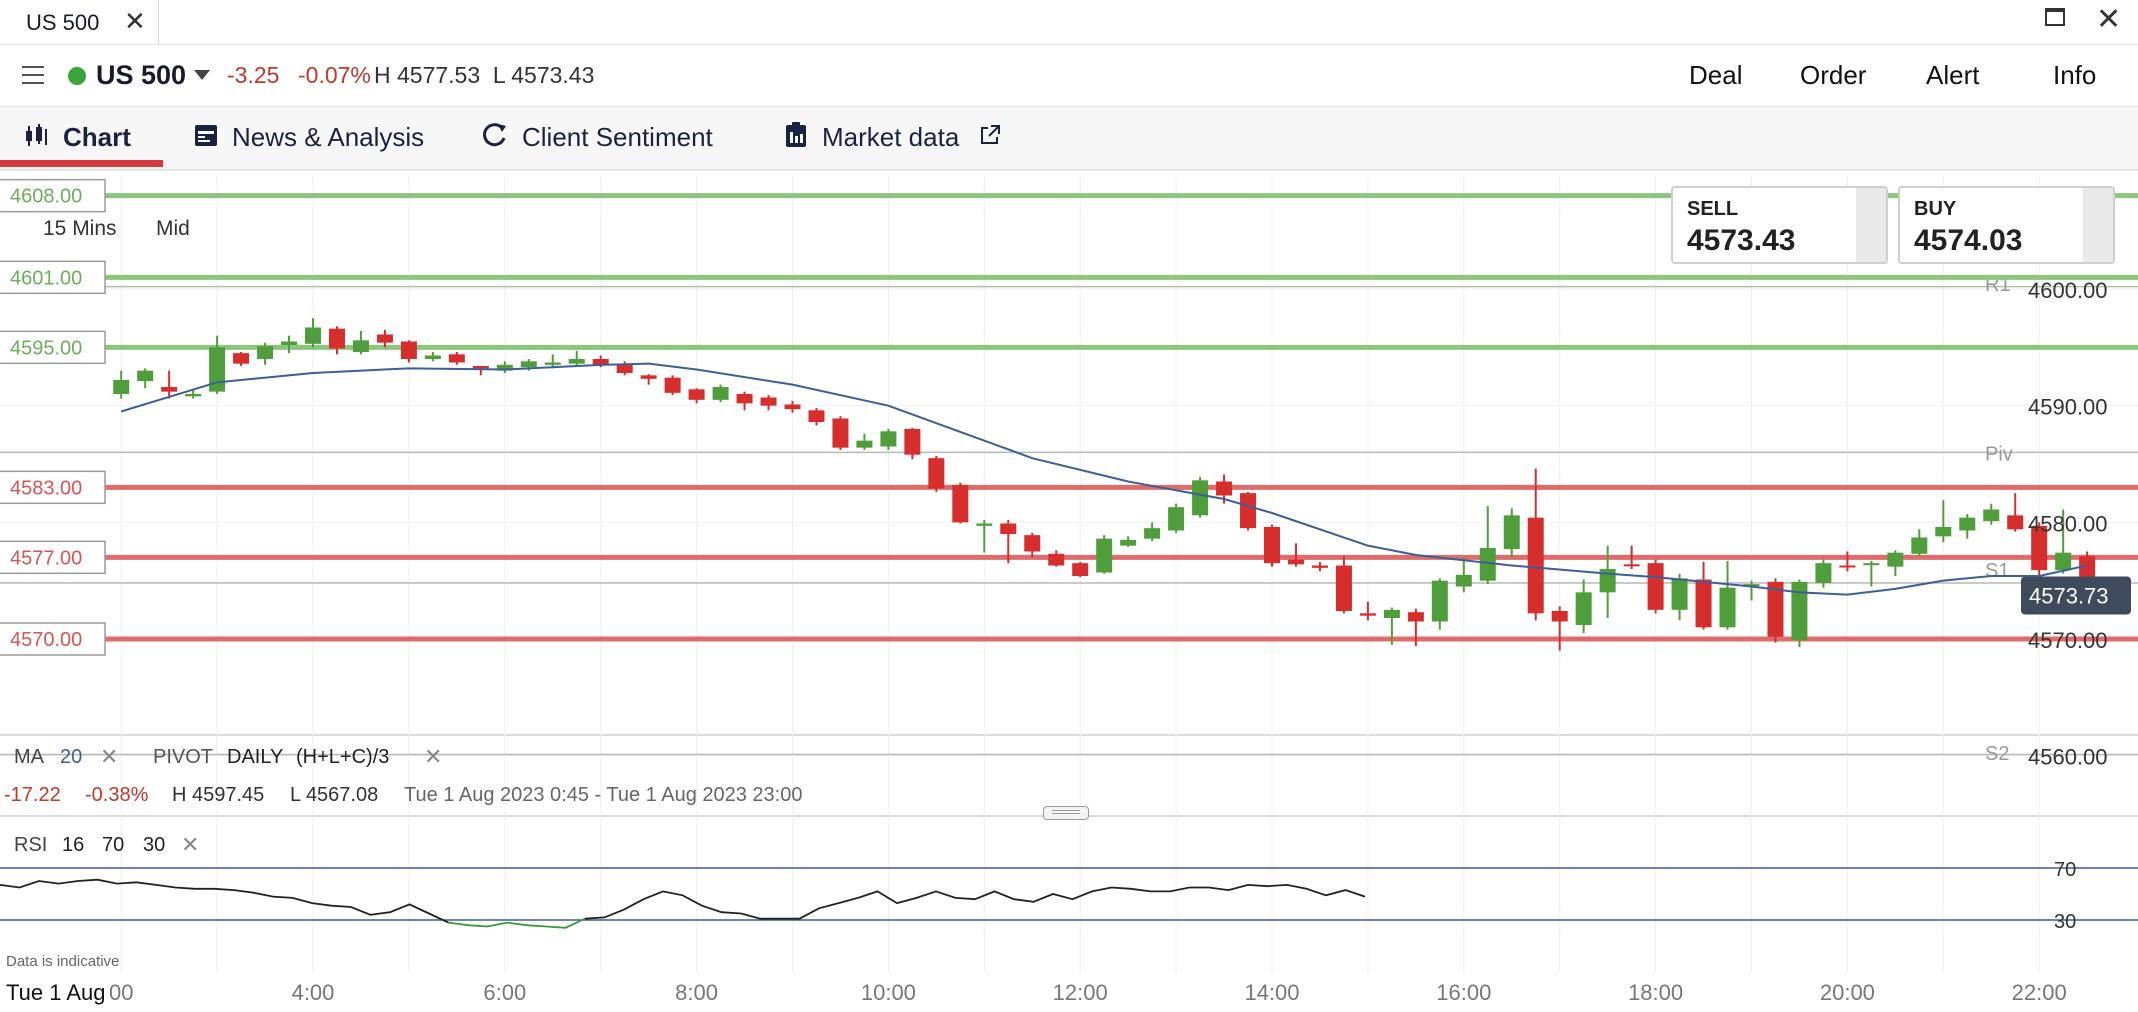 Image resolution: width=2138 pixels, height=1012 pixels. Describe the element at coordinates (504, 992) in the screenshot. I see `x-tick-label: 6:00` at that location.